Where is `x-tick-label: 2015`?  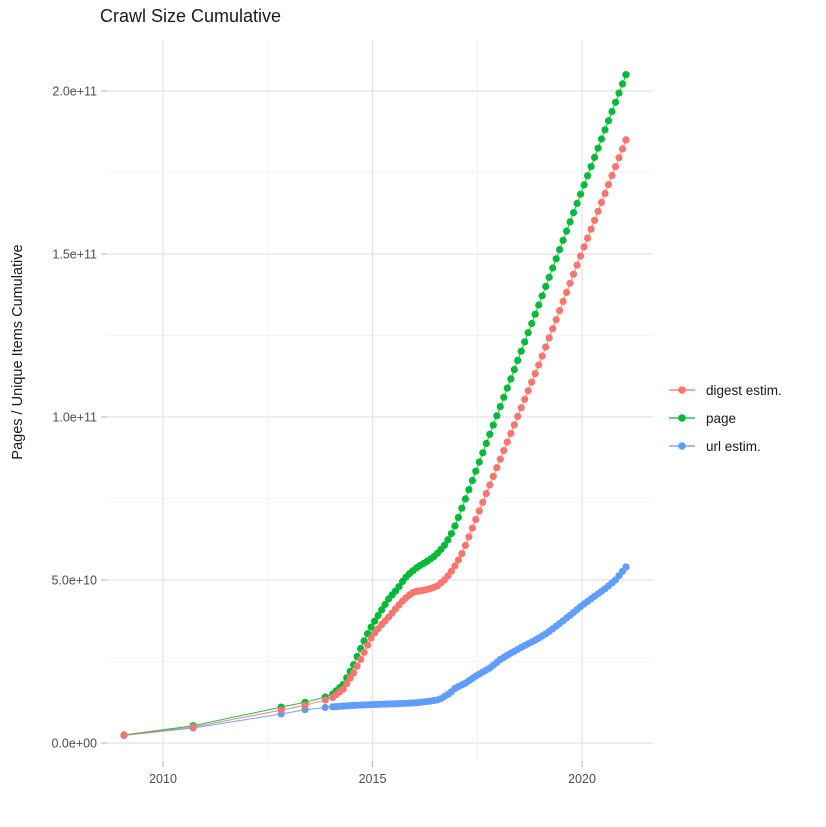
x-tick-label: 2015 is located at coordinates (373, 779).